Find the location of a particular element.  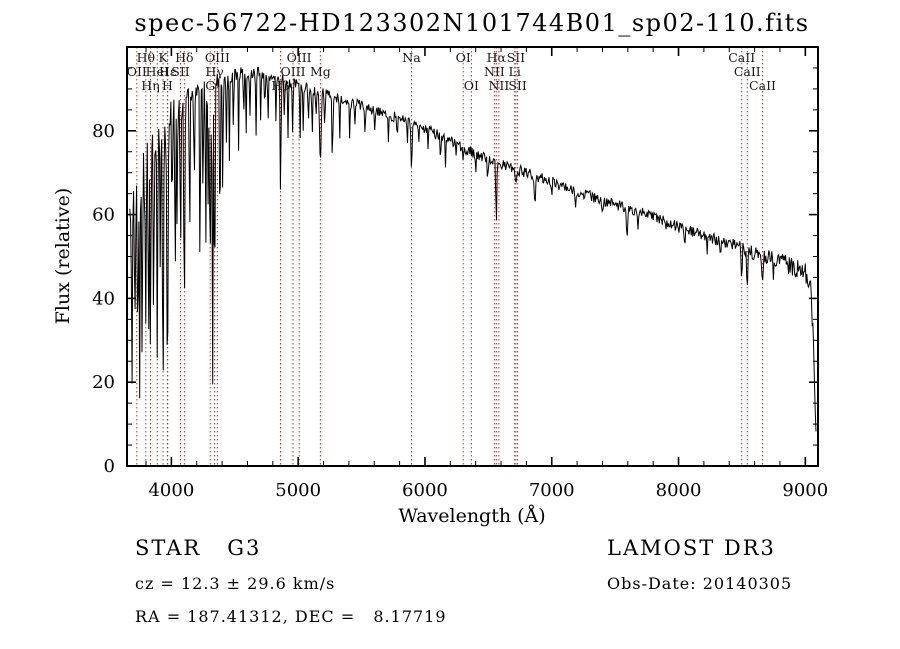

marker-label-H: H is located at coordinates (167, 85).